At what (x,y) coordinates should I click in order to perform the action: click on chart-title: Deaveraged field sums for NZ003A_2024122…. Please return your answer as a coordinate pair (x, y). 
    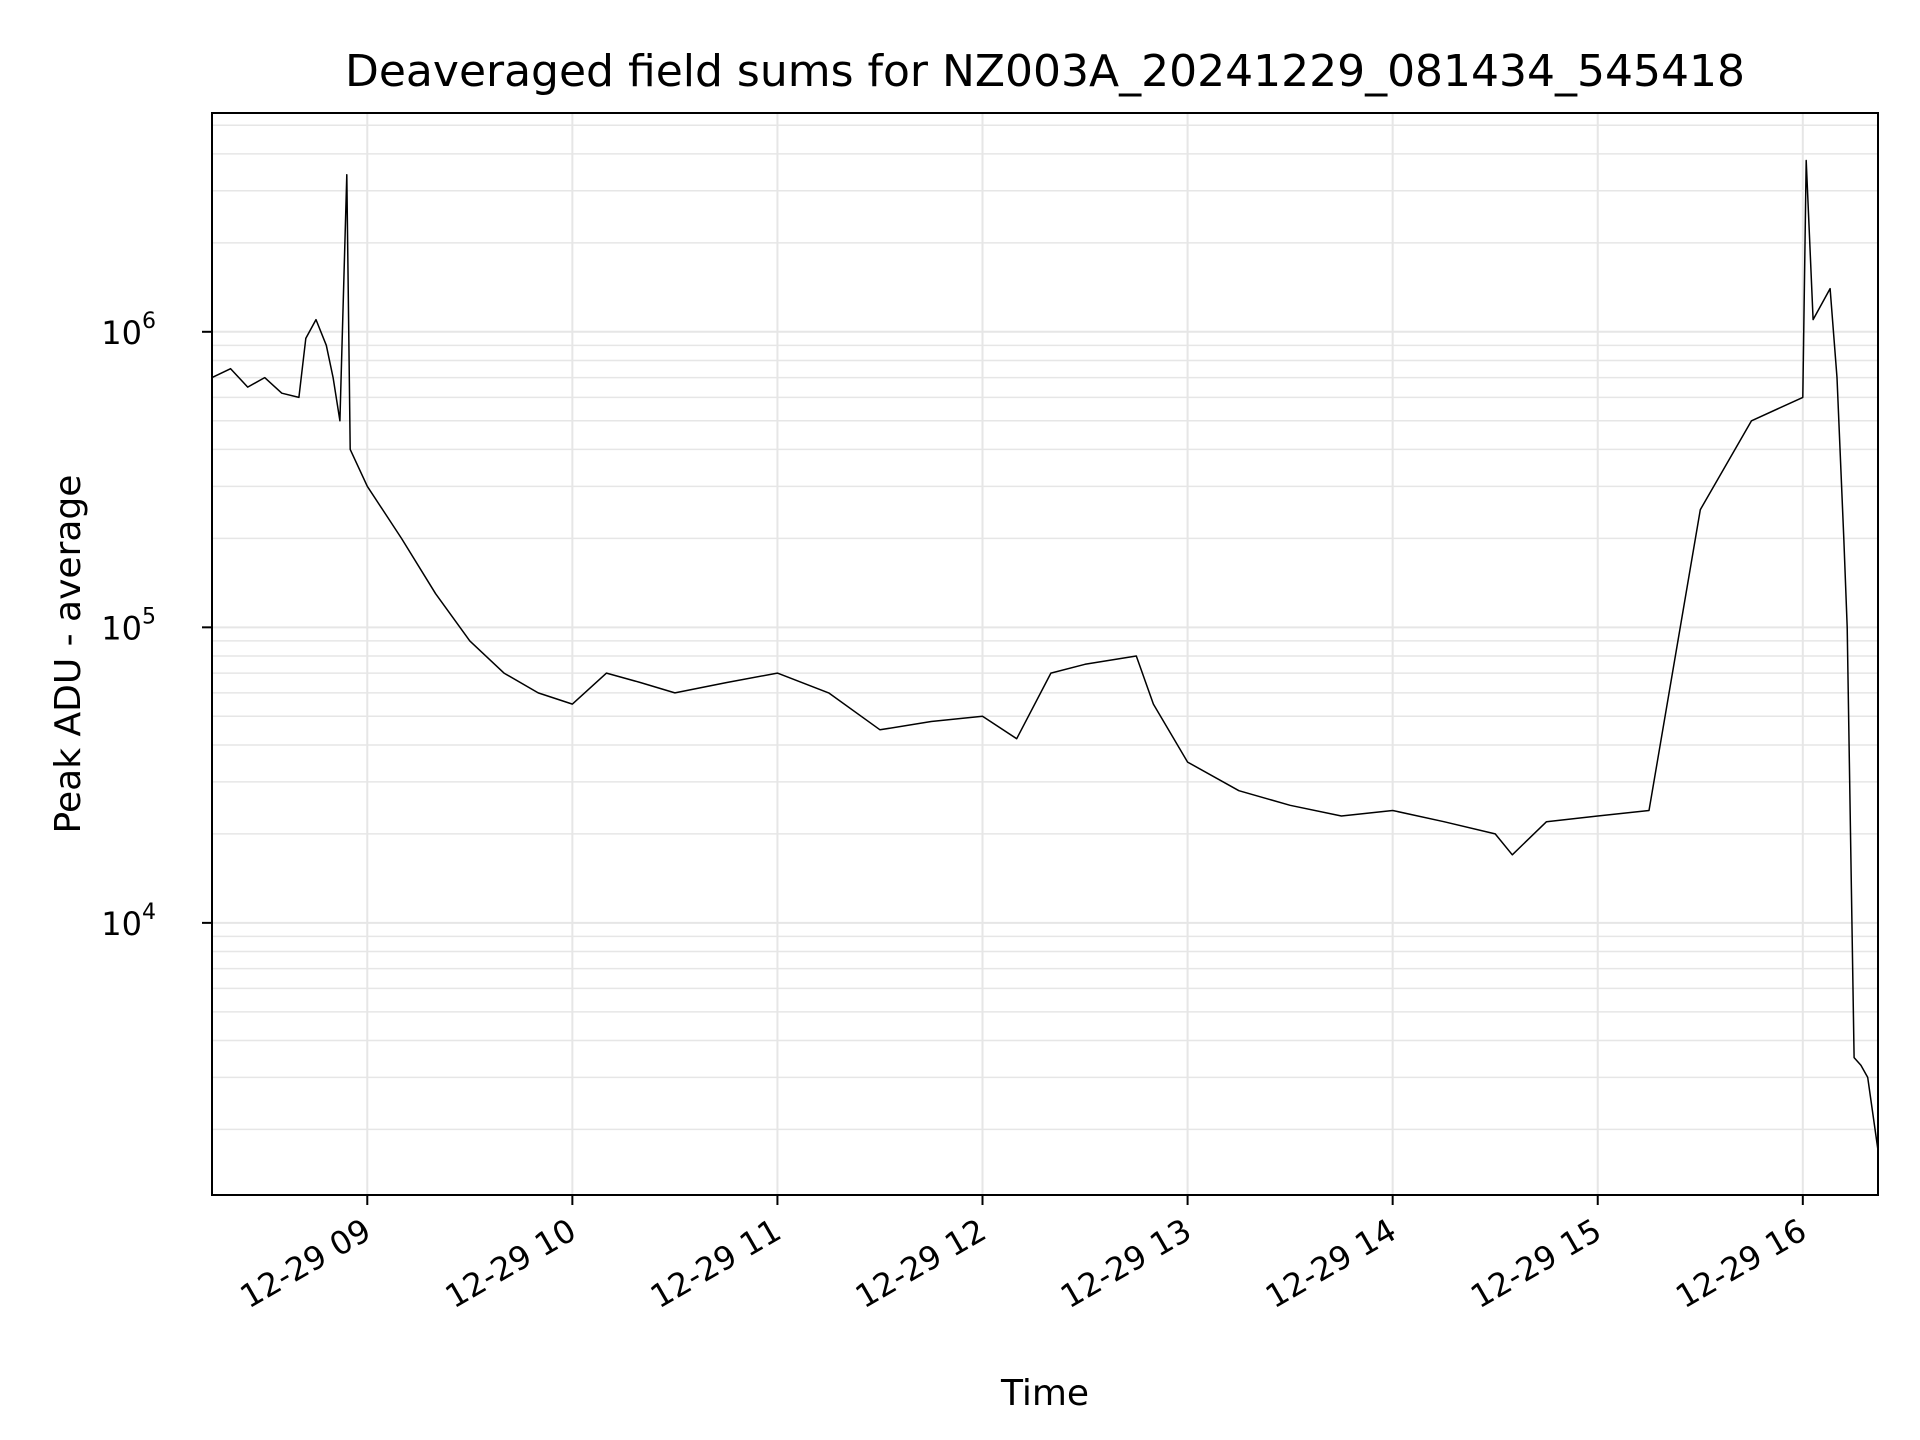
    Looking at the image, I should click on (1045, 71).